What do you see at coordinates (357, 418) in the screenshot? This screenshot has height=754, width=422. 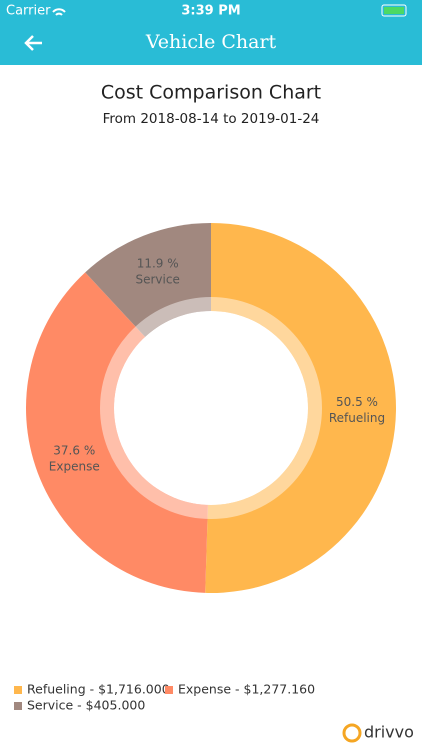 I see `slice-category-label: Refueling` at bounding box center [357, 418].